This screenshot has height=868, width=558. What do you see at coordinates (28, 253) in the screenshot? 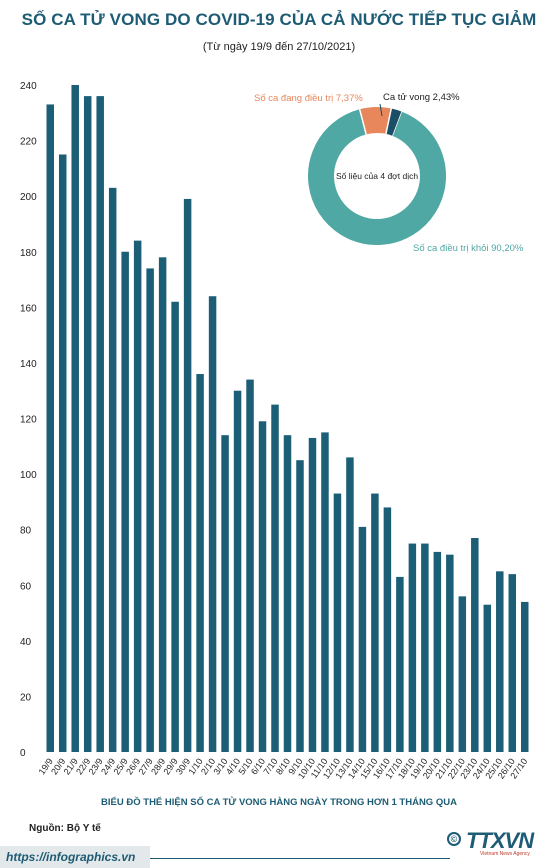
I see `y-tick-label: 180` at bounding box center [28, 253].